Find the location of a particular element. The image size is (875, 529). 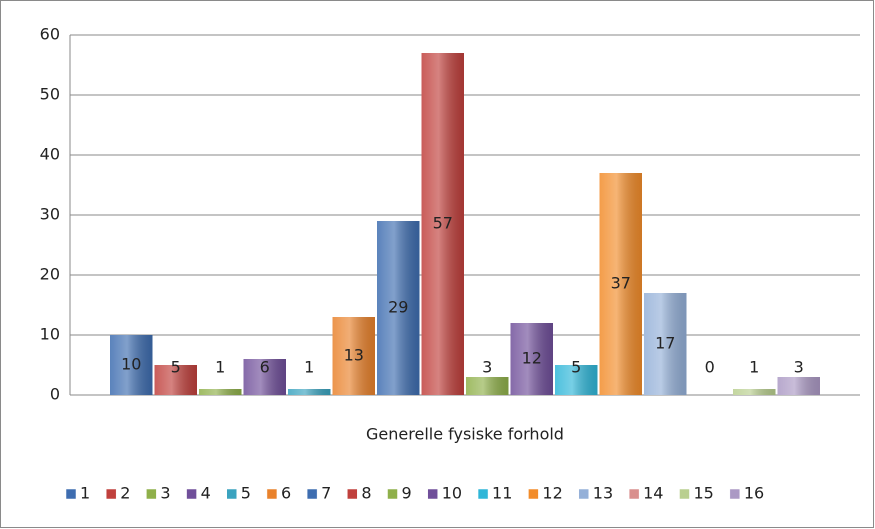

data-label: 57 is located at coordinates (443, 223).